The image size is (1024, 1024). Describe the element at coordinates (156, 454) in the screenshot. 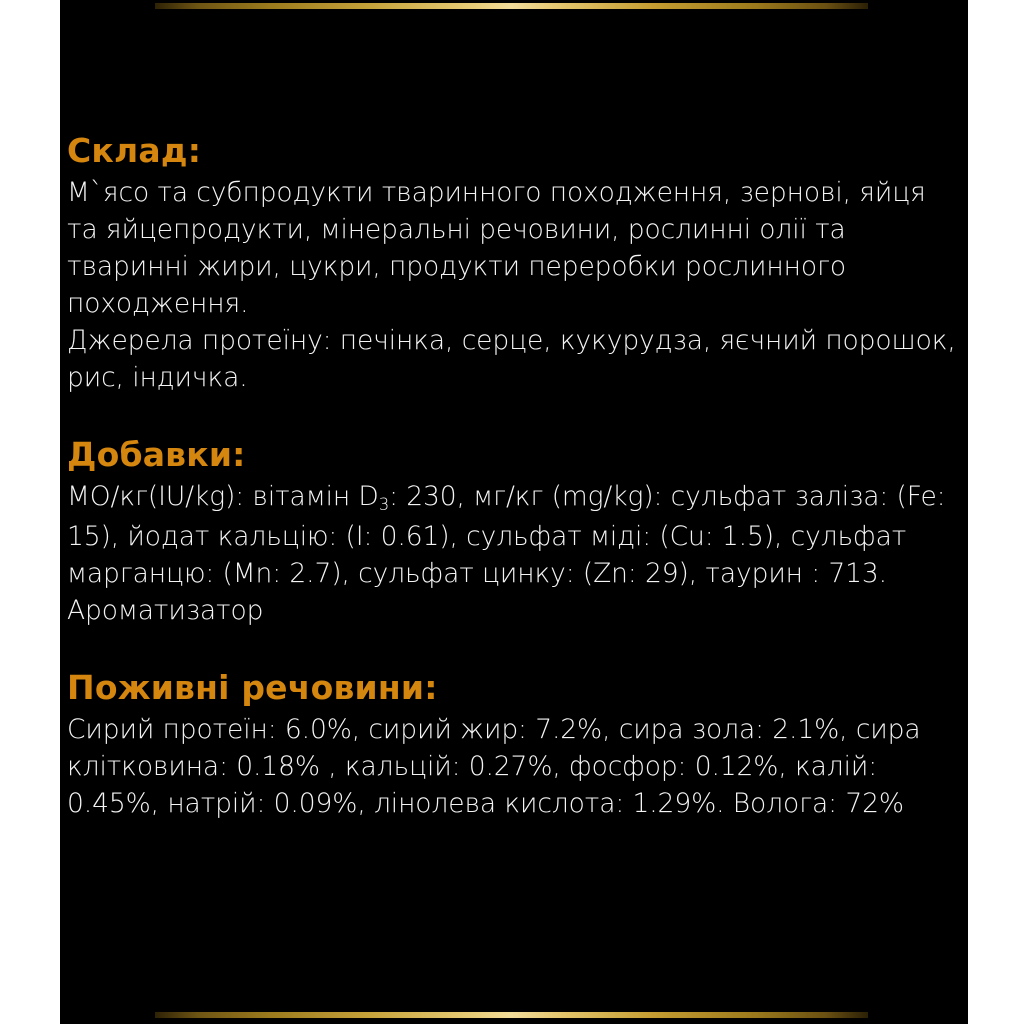

I see `additives-heading: Добавки:` at that location.